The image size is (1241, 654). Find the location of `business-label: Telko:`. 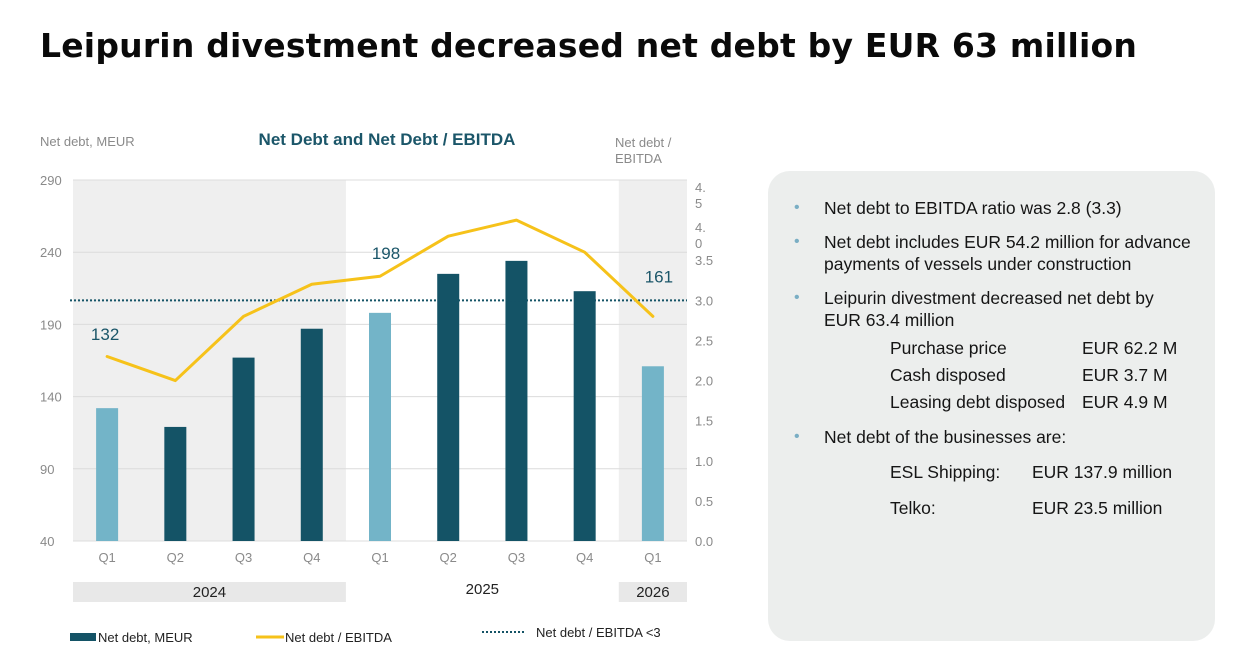

business-label: Telko: is located at coordinates (913, 508).